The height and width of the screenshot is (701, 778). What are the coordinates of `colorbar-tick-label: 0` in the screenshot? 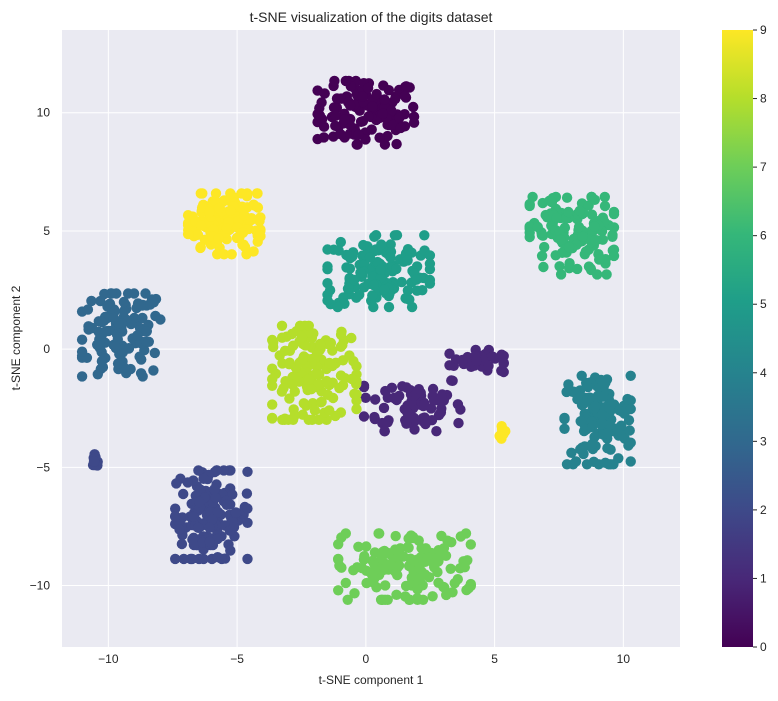 It's located at (763, 647).